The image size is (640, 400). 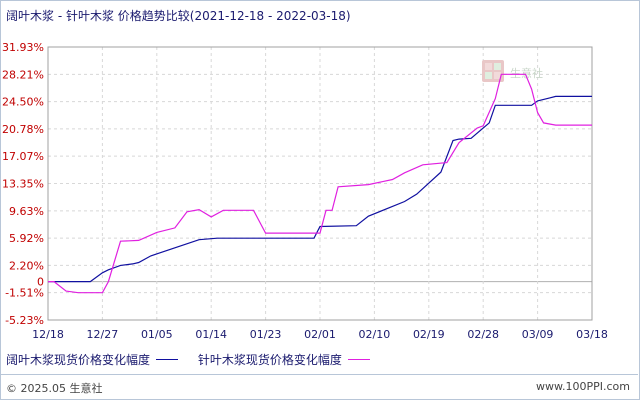 What do you see at coordinates (23, 156) in the screenshot?
I see `y-tick-label: 17.07%` at bounding box center [23, 156].